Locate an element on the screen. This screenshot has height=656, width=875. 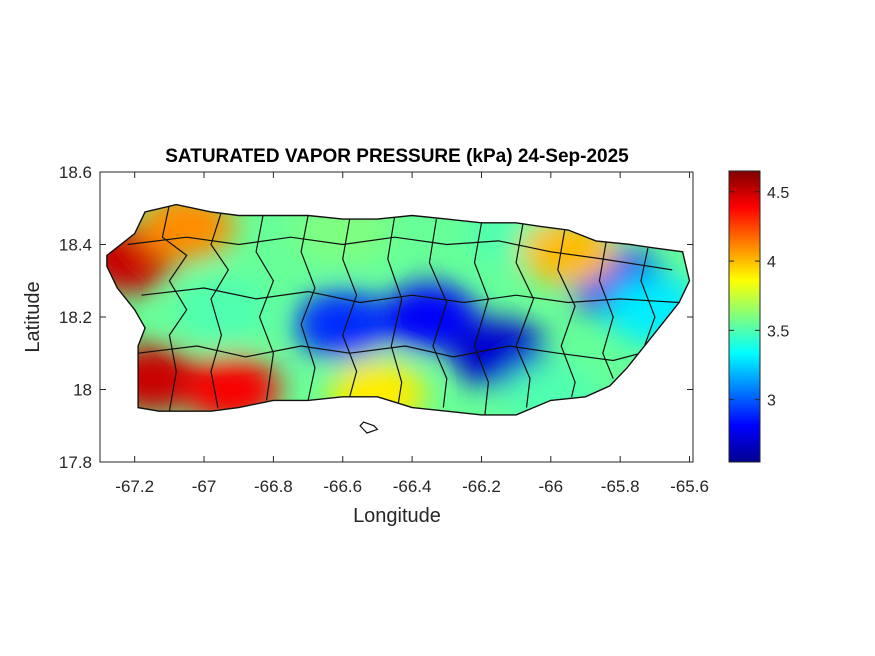
colorbar-tick-label: 4.5 is located at coordinates (778, 193).